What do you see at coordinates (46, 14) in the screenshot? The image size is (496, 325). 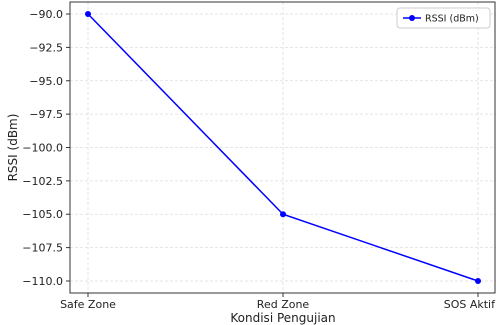 I see `y-tick-label: −90.0` at bounding box center [46, 14].